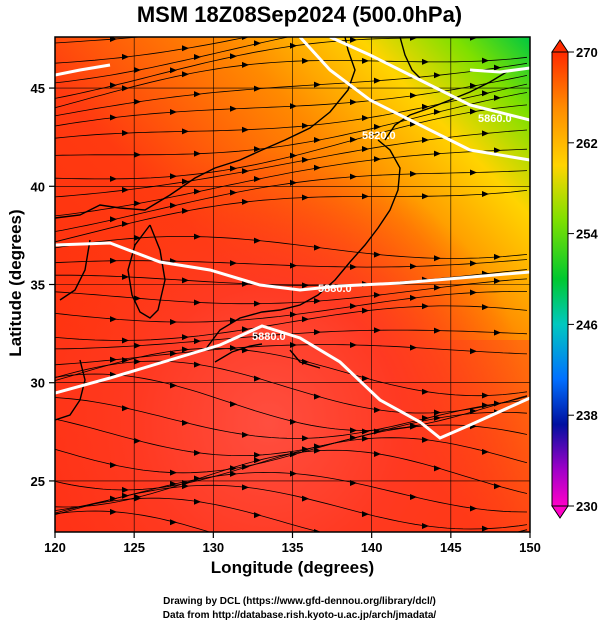 This screenshot has width=599, height=625. Describe the element at coordinates (292, 567) in the screenshot. I see `x-axis-label: Longitude (degrees)` at that location.